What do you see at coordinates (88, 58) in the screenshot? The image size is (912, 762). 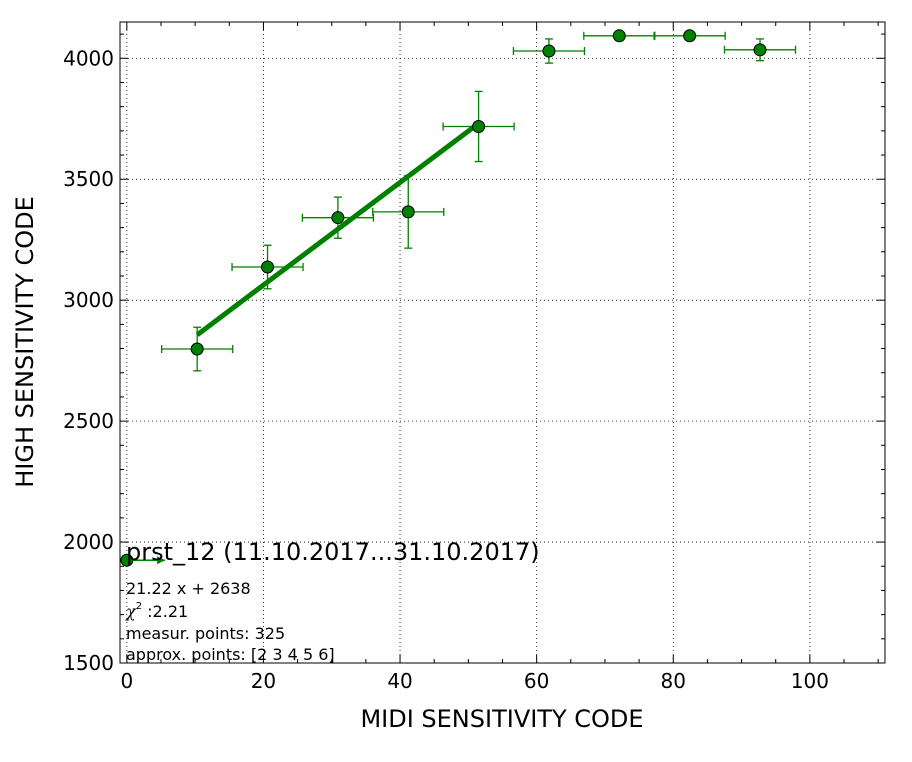 I see `y-tick-label: 4000` at bounding box center [88, 58].